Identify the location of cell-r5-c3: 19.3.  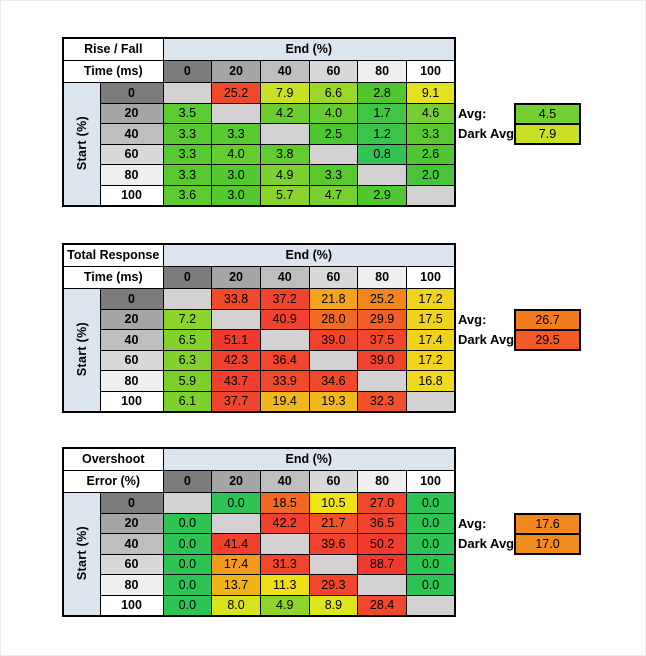
(333, 401).